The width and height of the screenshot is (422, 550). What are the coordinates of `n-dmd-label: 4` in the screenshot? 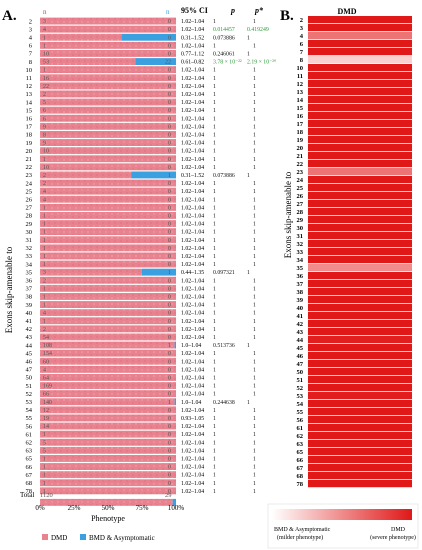 It's located at (44, 370).